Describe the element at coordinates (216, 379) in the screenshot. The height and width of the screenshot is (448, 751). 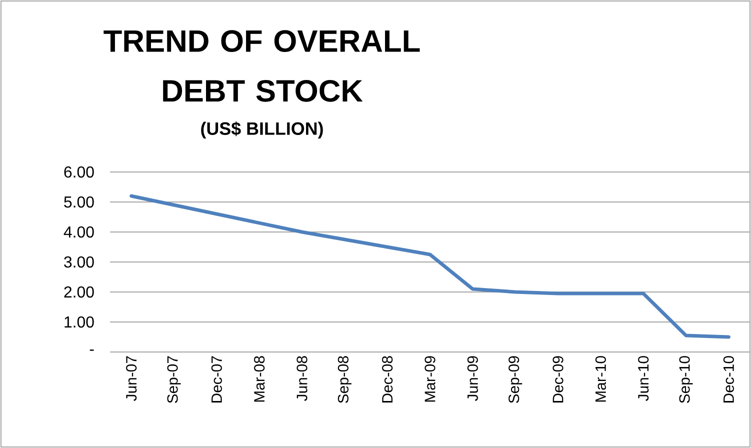
I see `x-tick-label: Dec-07` at that location.